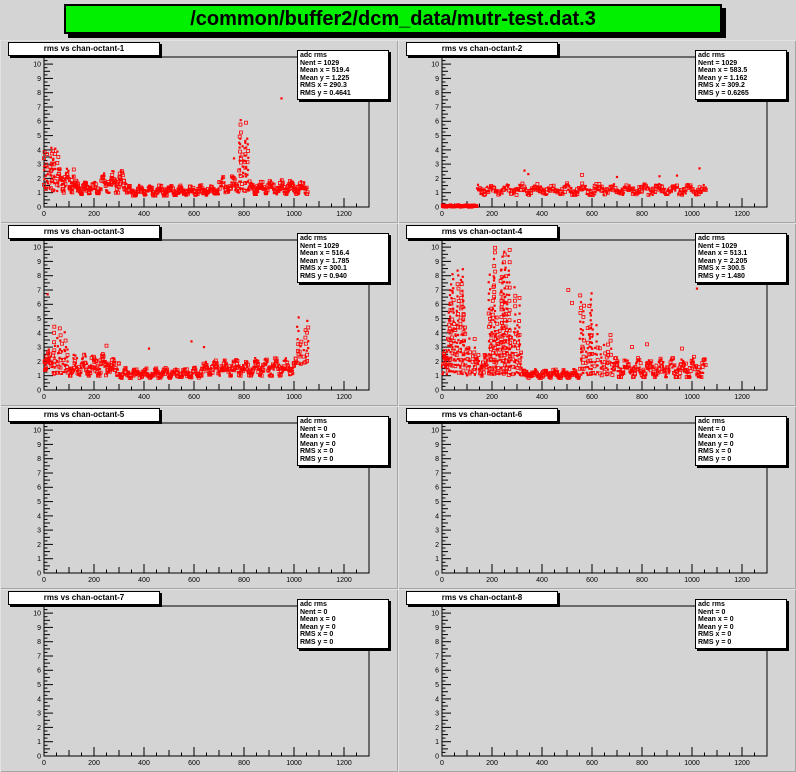 The width and height of the screenshot is (796, 772). Describe the element at coordinates (44, 763) in the screenshot. I see `x-tick-label: 0` at that location.